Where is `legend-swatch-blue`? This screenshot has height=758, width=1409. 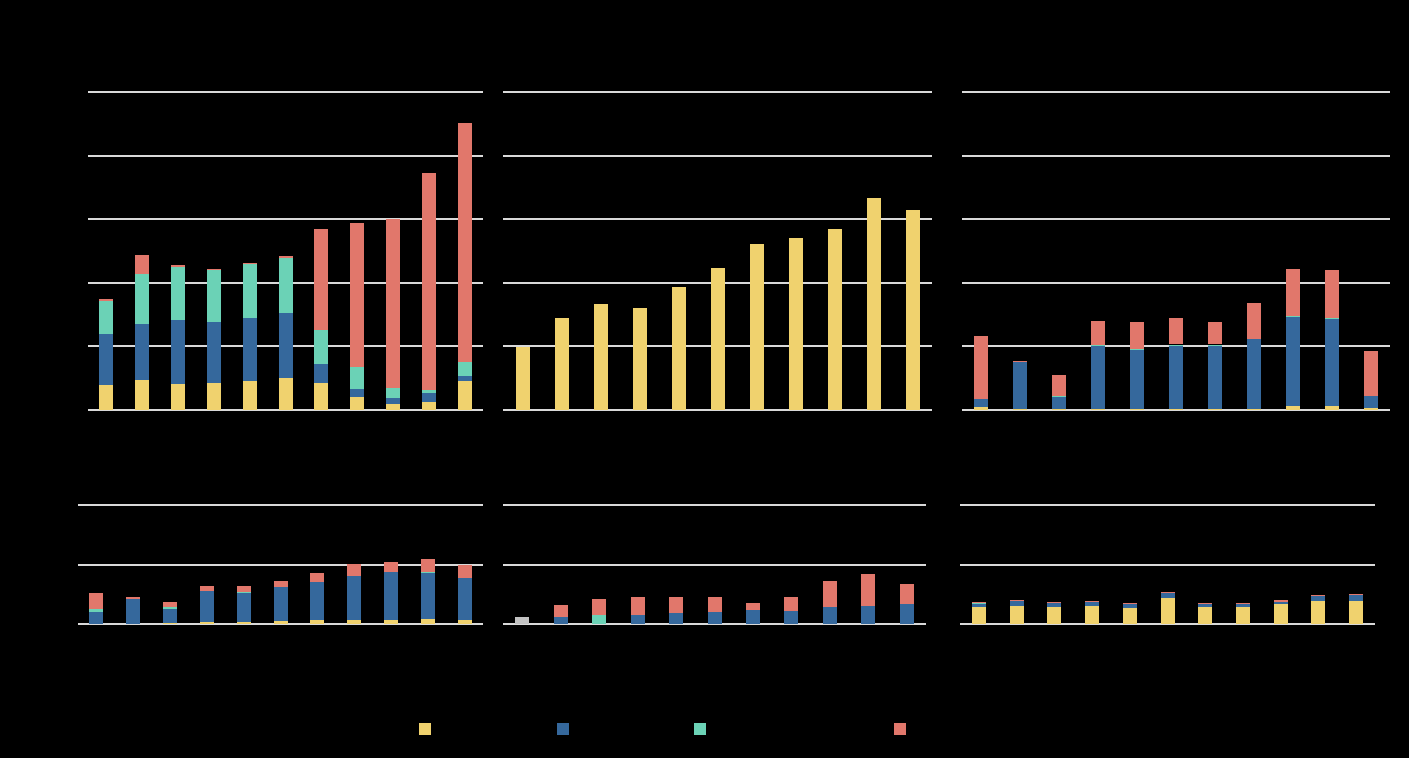
legend-swatch-blue is located at coordinates (563, 729).